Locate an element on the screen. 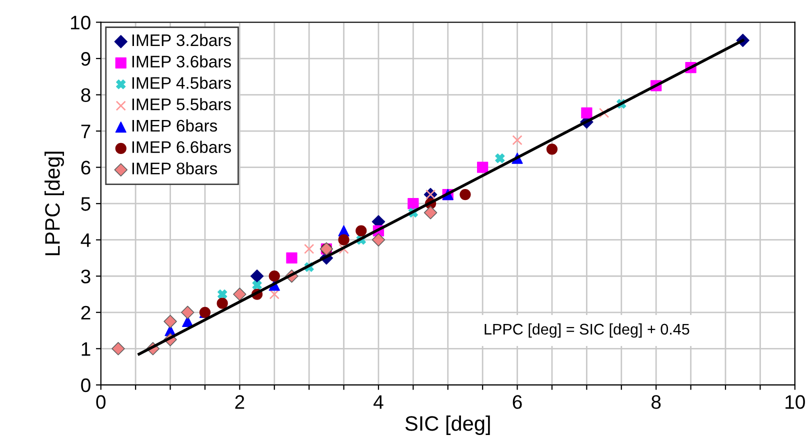 The height and width of the screenshot is (445, 807). x-tick-label: 6 is located at coordinates (517, 402).